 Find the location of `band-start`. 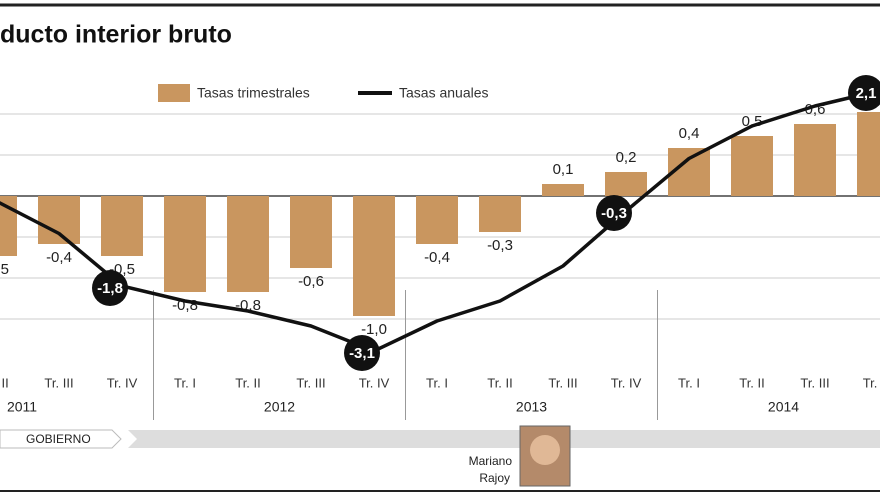

band-start is located at coordinates (61, 439).